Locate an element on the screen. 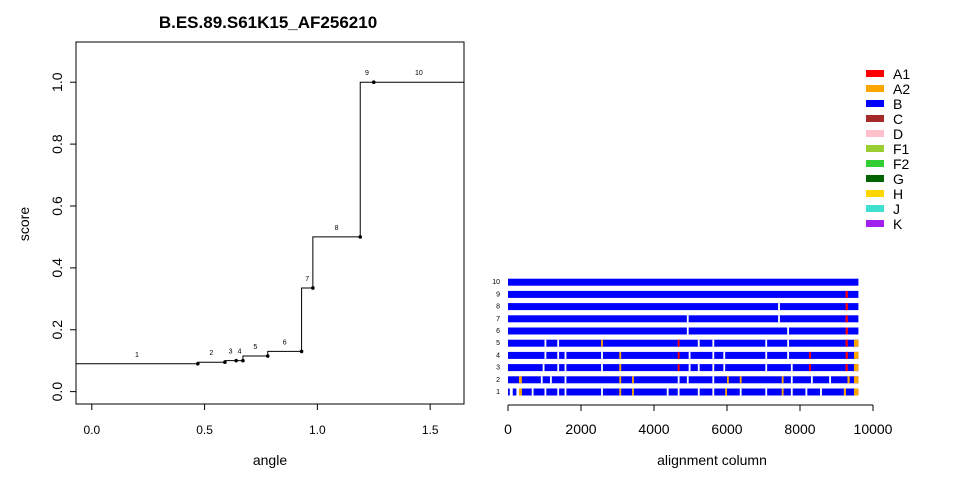 This screenshot has width=960, height=480. legend-item: J is located at coordinates (883, 209).